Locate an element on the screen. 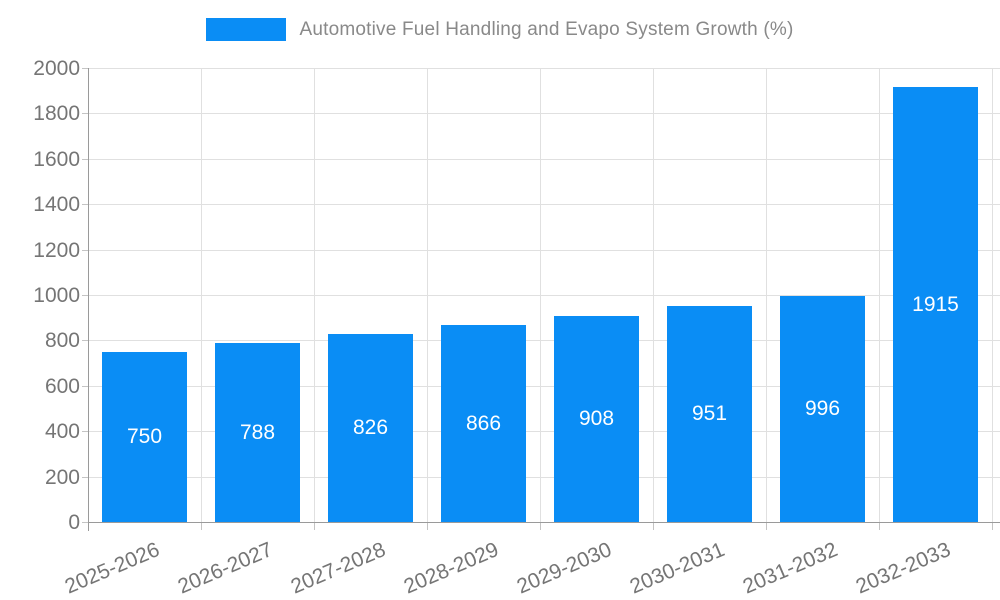  x-tick-label: 2029-2030 is located at coordinates (564, 568).